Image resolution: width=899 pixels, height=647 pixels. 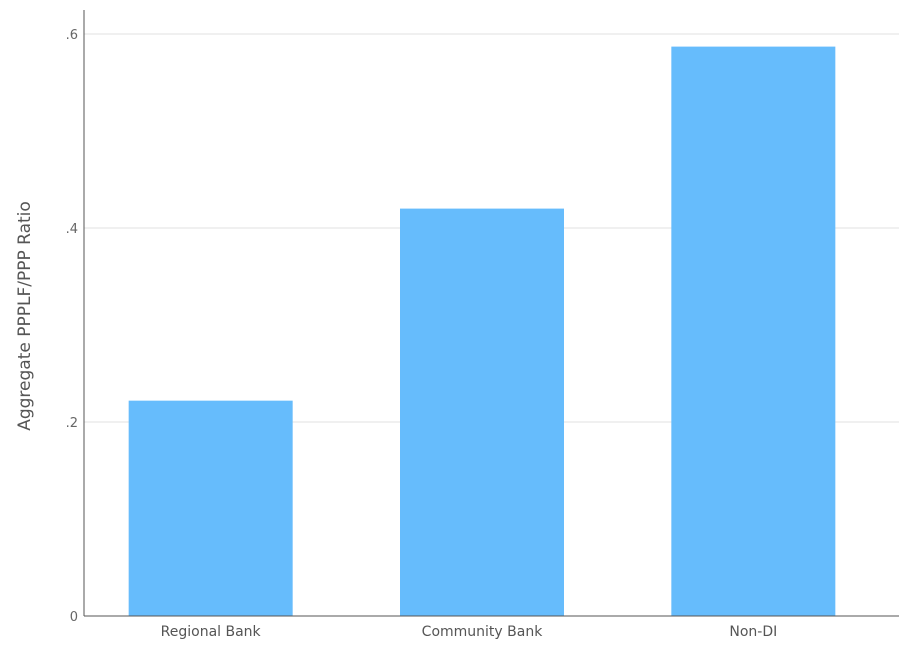 What do you see at coordinates (211, 632) in the screenshot?
I see `x-category-label: Regional Bank` at bounding box center [211, 632].